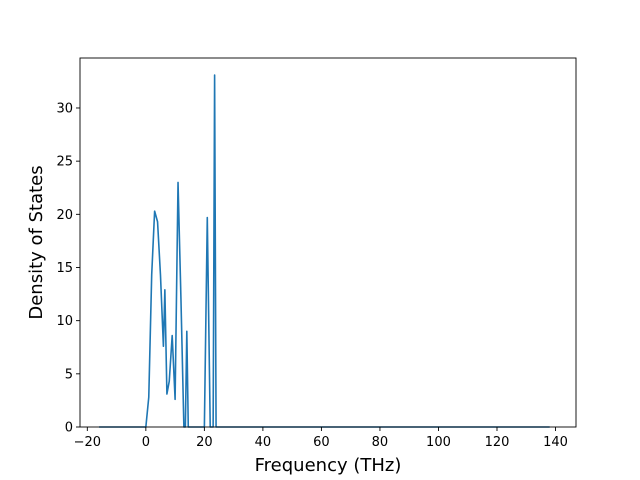 The image size is (640, 480). What do you see at coordinates (204, 442) in the screenshot?
I see `x-tick-label: 20` at bounding box center [204, 442].